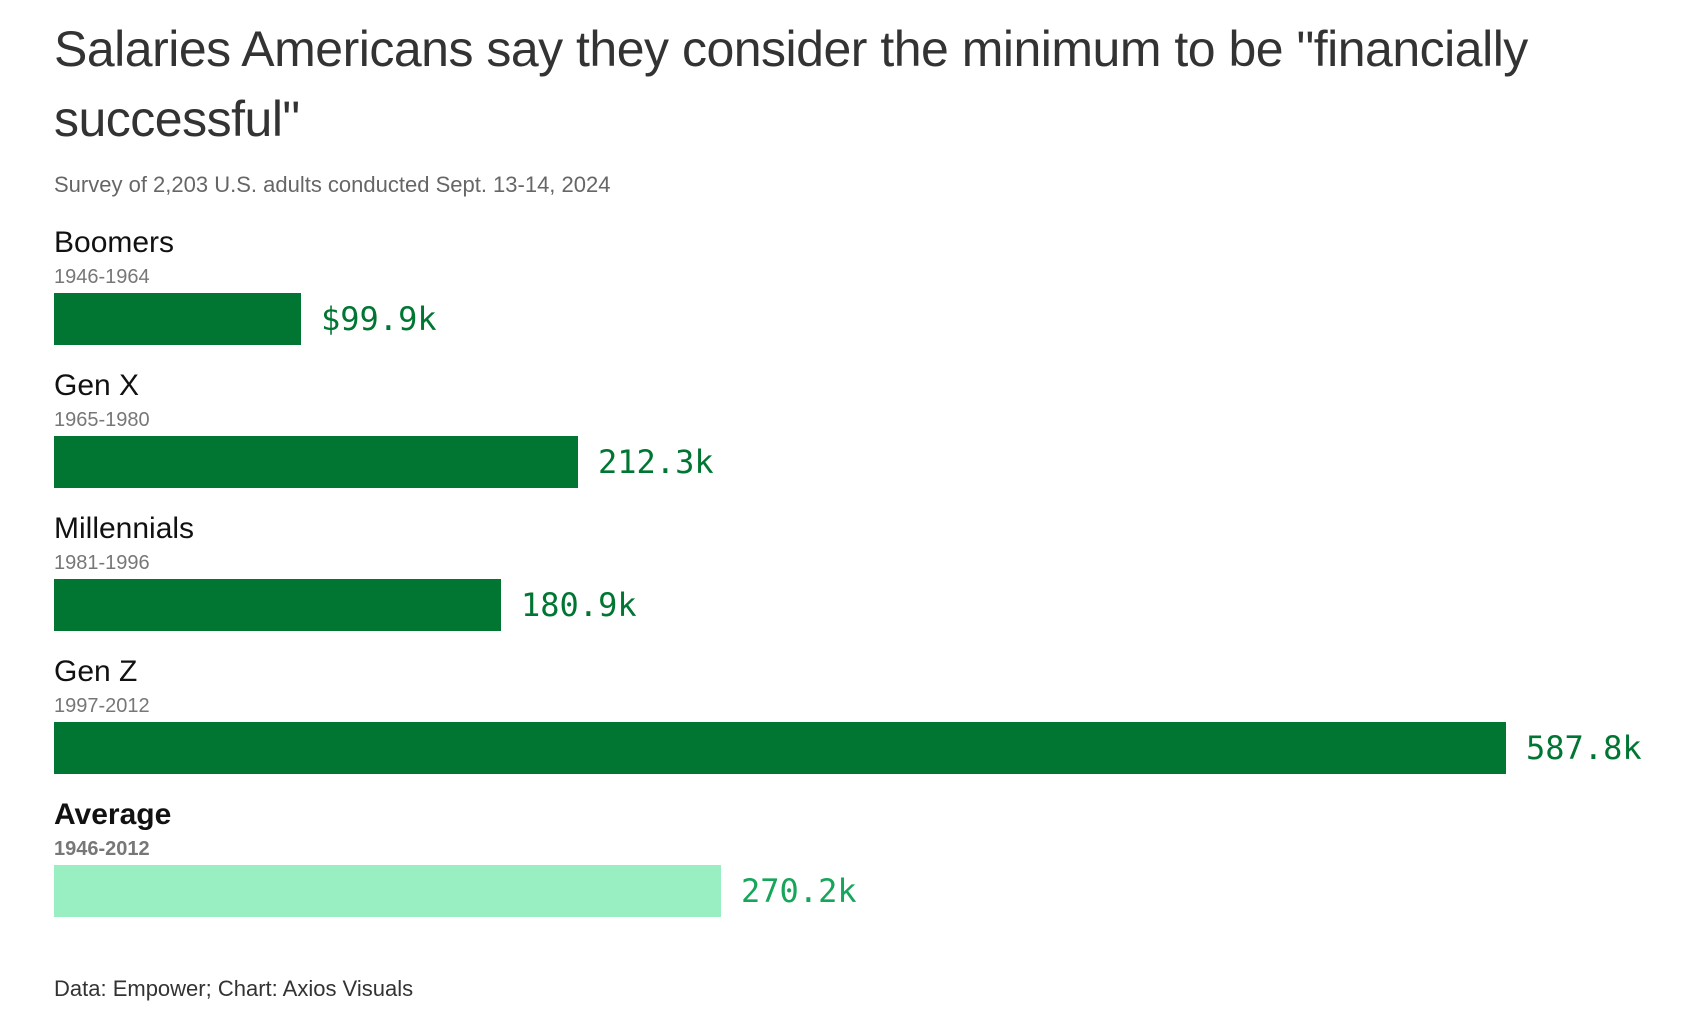 The image size is (1694, 1014). What do you see at coordinates (102, 277) in the screenshot?
I see `category-year-range: 1946-1964` at bounding box center [102, 277].